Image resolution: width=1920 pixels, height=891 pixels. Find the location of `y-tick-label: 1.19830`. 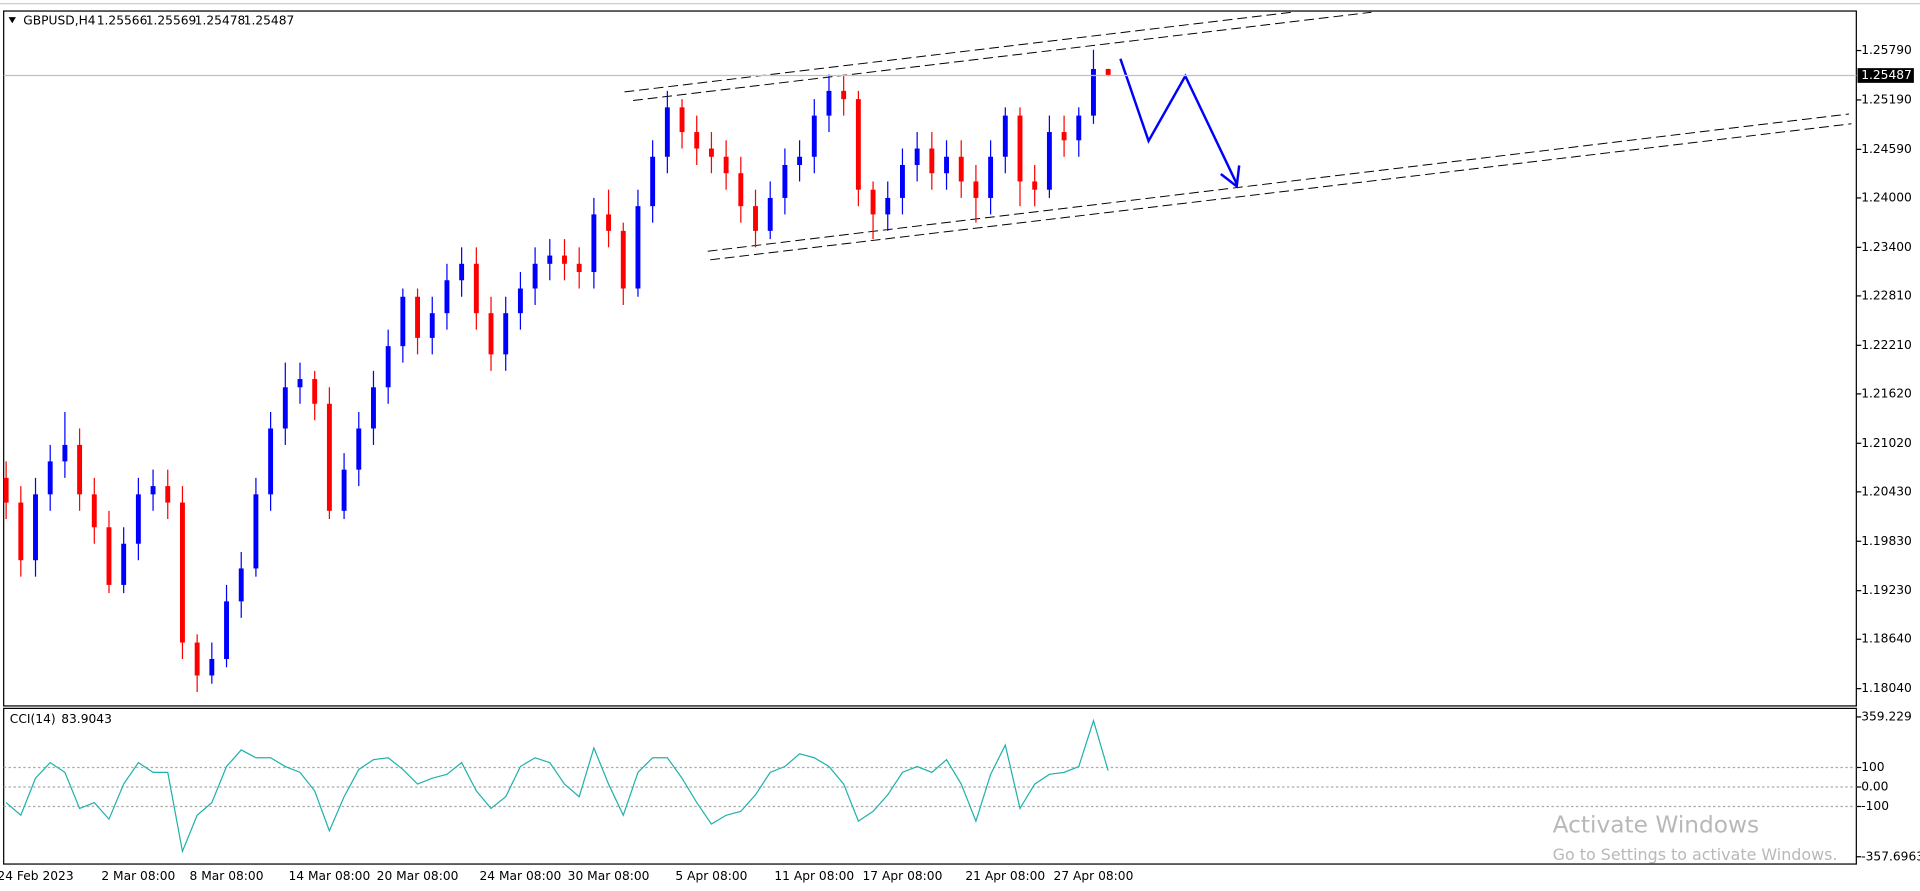

y-tick-label: 1.19830 is located at coordinates (1886, 541).